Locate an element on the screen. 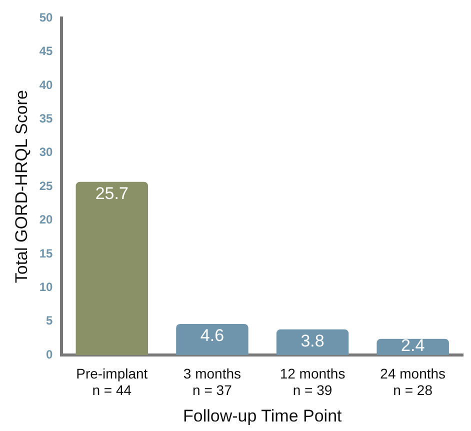 The width and height of the screenshot is (471, 431). data-label: 25.7 is located at coordinates (111, 194).